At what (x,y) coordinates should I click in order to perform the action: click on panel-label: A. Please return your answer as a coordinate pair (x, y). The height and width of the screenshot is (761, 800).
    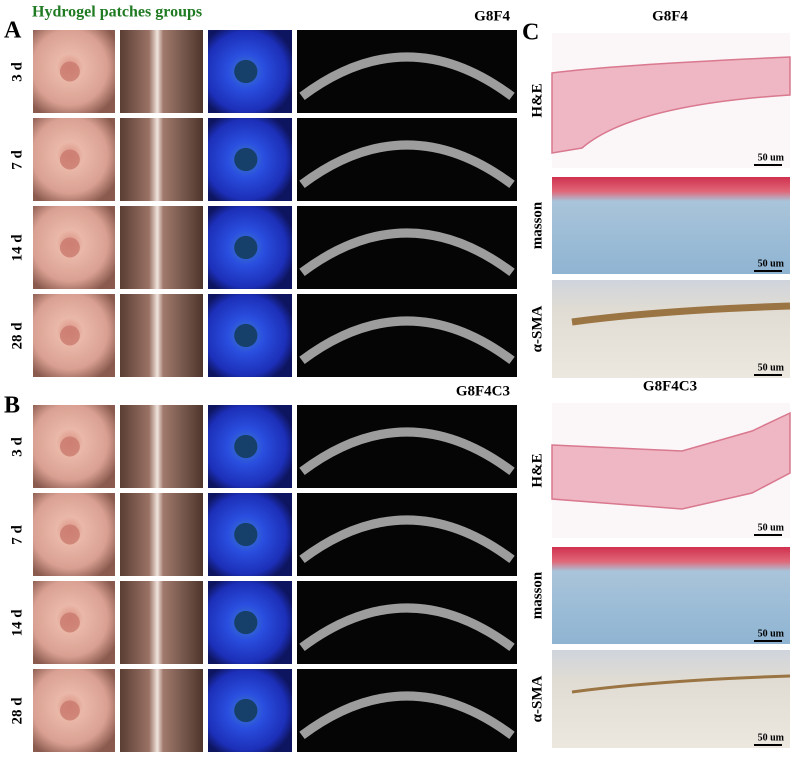
    Looking at the image, I should click on (13, 31).